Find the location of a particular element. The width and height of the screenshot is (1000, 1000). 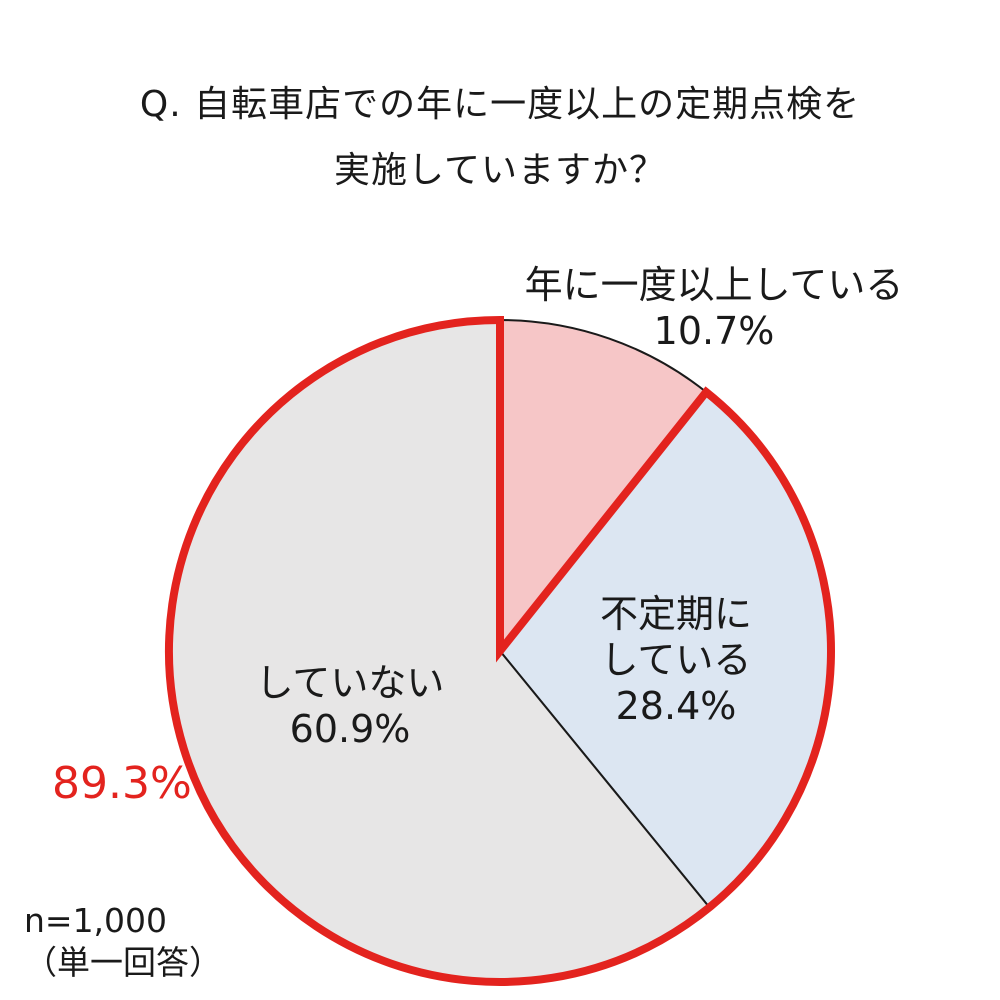

highlight-total-label: 89.3% is located at coordinates (122, 783).